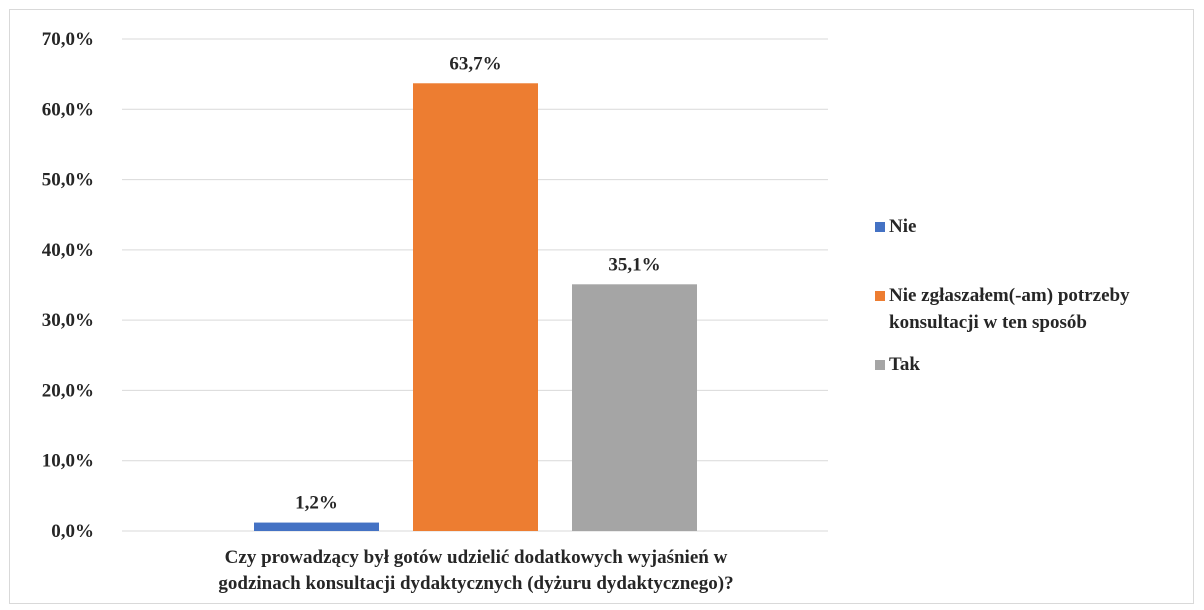 The width and height of the screenshot is (1204, 610). I want to click on y-tick-label: 40,0%, so click(68, 250).